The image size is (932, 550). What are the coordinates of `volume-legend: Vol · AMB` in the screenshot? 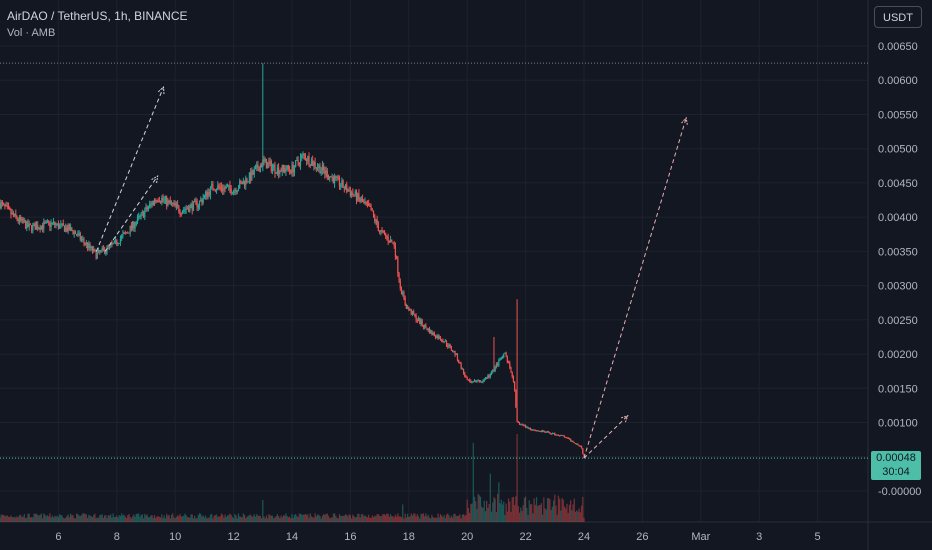 It's located at (31, 33).